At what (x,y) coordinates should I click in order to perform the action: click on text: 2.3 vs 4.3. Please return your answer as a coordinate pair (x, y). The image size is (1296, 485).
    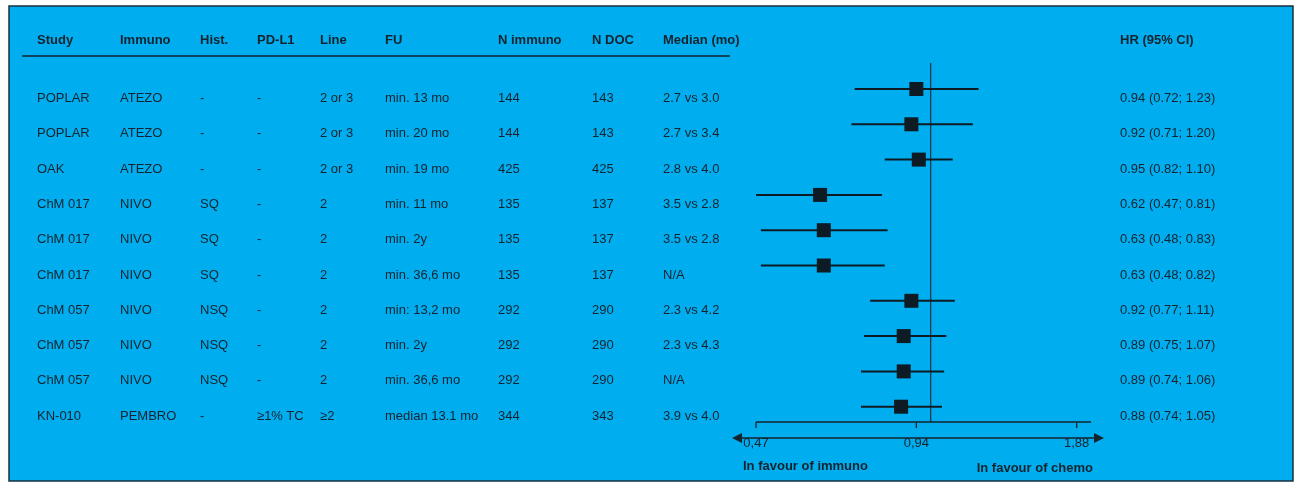
    Looking at the image, I should click on (691, 345).